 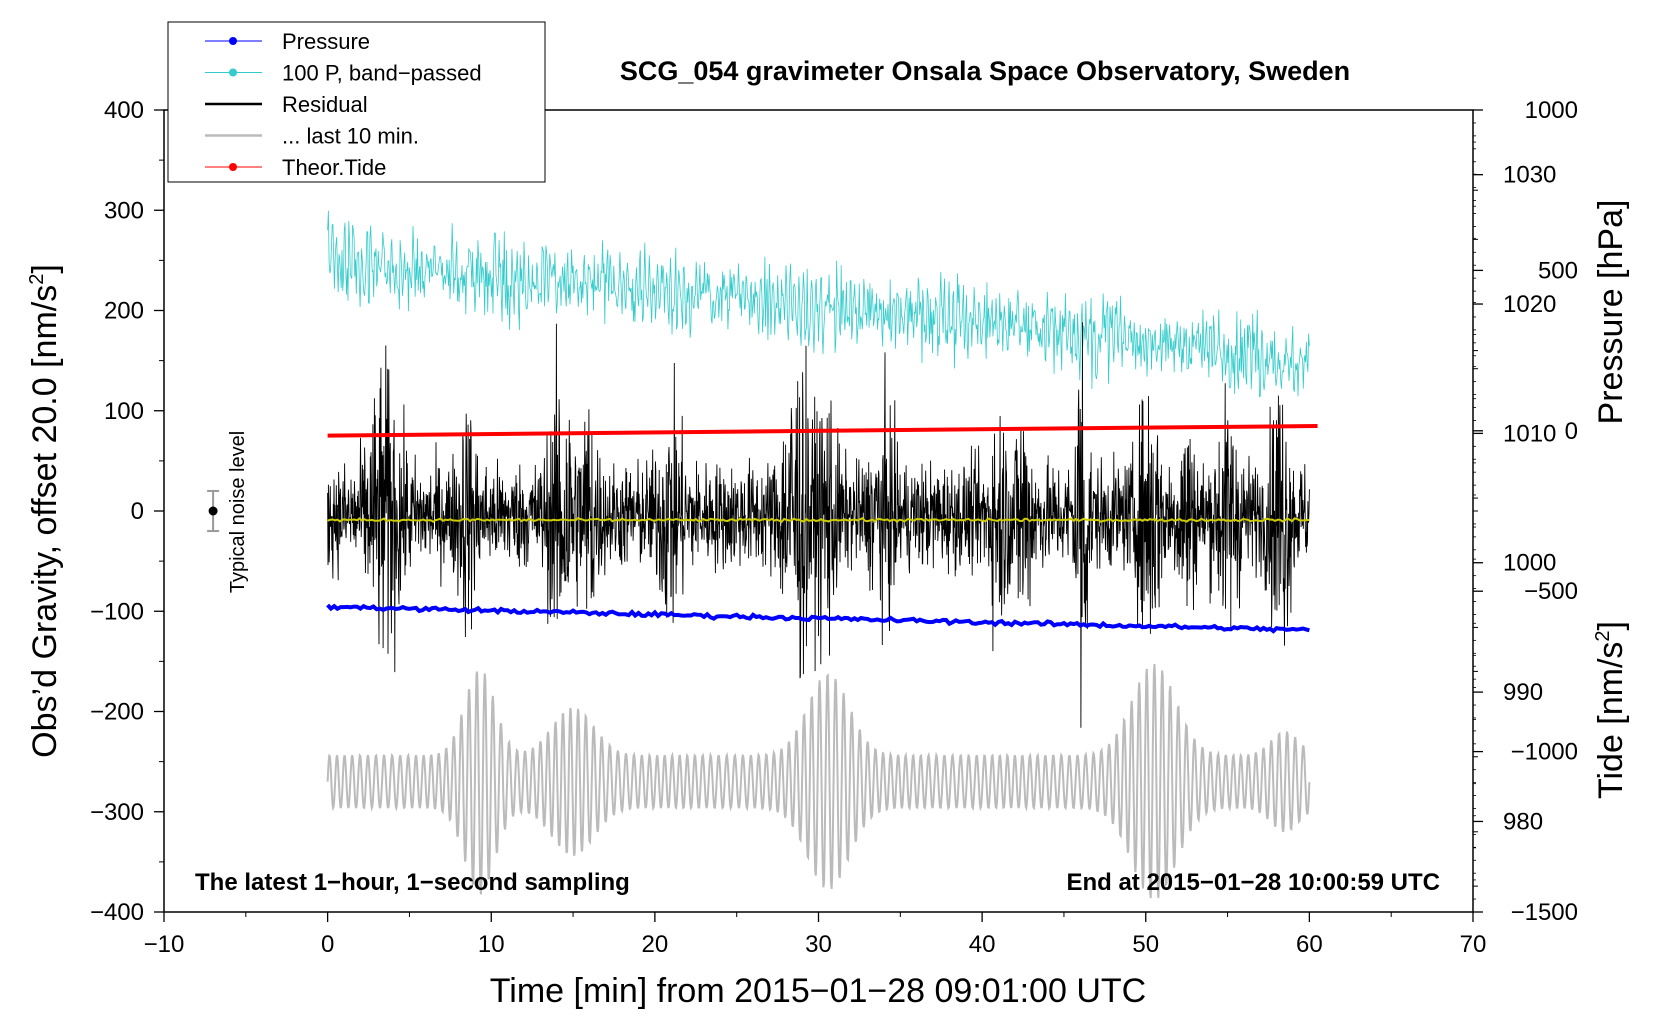 What do you see at coordinates (1529, 175) in the screenshot?
I see `pressure-tick-label: 1030` at bounding box center [1529, 175].